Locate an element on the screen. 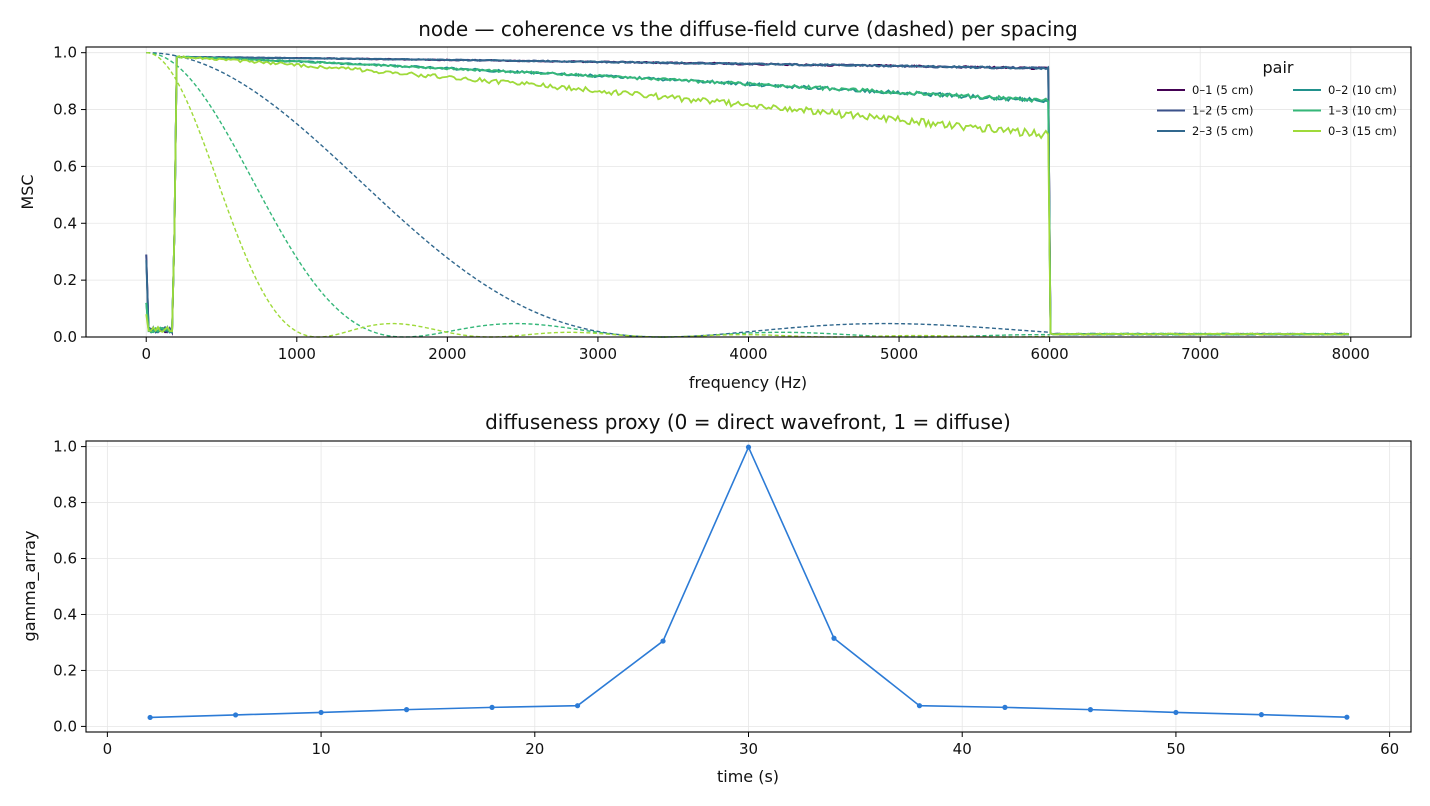  legend-item: 1–3 (10 cm) is located at coordinates (1345, 111).